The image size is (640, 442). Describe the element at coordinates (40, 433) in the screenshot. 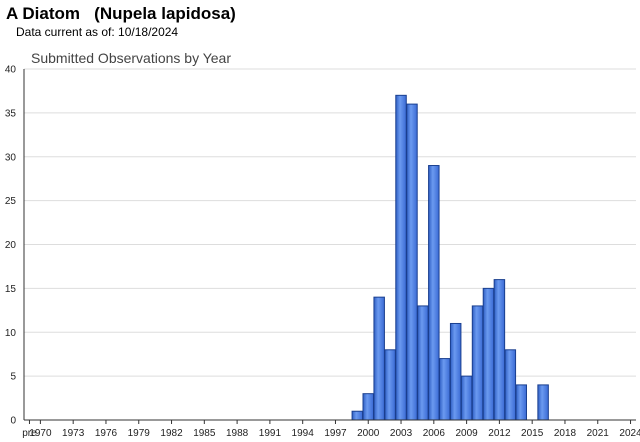

I see `x-tick-label: 1970` at that location.